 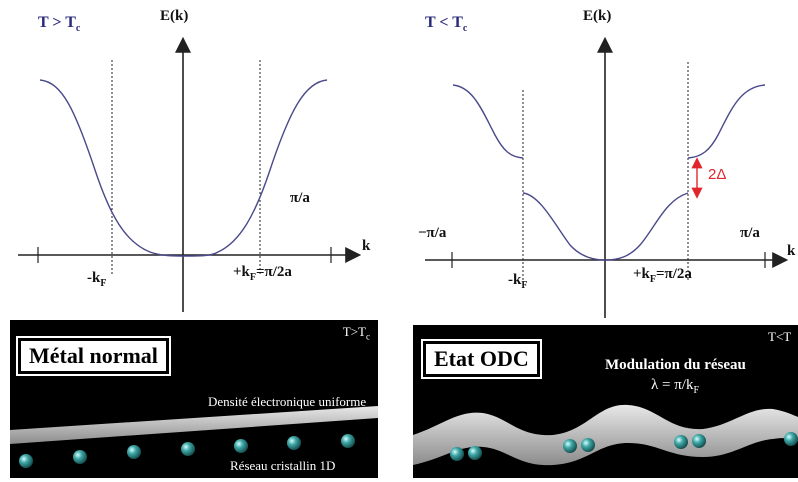 What do you see at coordinates (446, 24) in the screenshot?
I see `right-temperature-label: T < Tc` at bounding box center [446, 24].